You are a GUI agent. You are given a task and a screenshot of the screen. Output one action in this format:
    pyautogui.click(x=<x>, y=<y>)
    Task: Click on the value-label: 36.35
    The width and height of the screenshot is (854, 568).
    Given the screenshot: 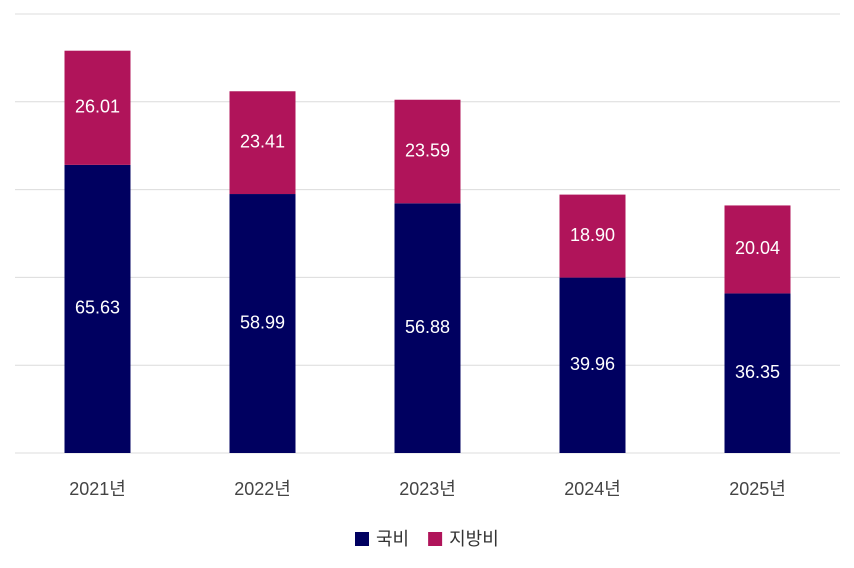 What is the action you would take?
    pyautogui.click(x=757, y=372)
    